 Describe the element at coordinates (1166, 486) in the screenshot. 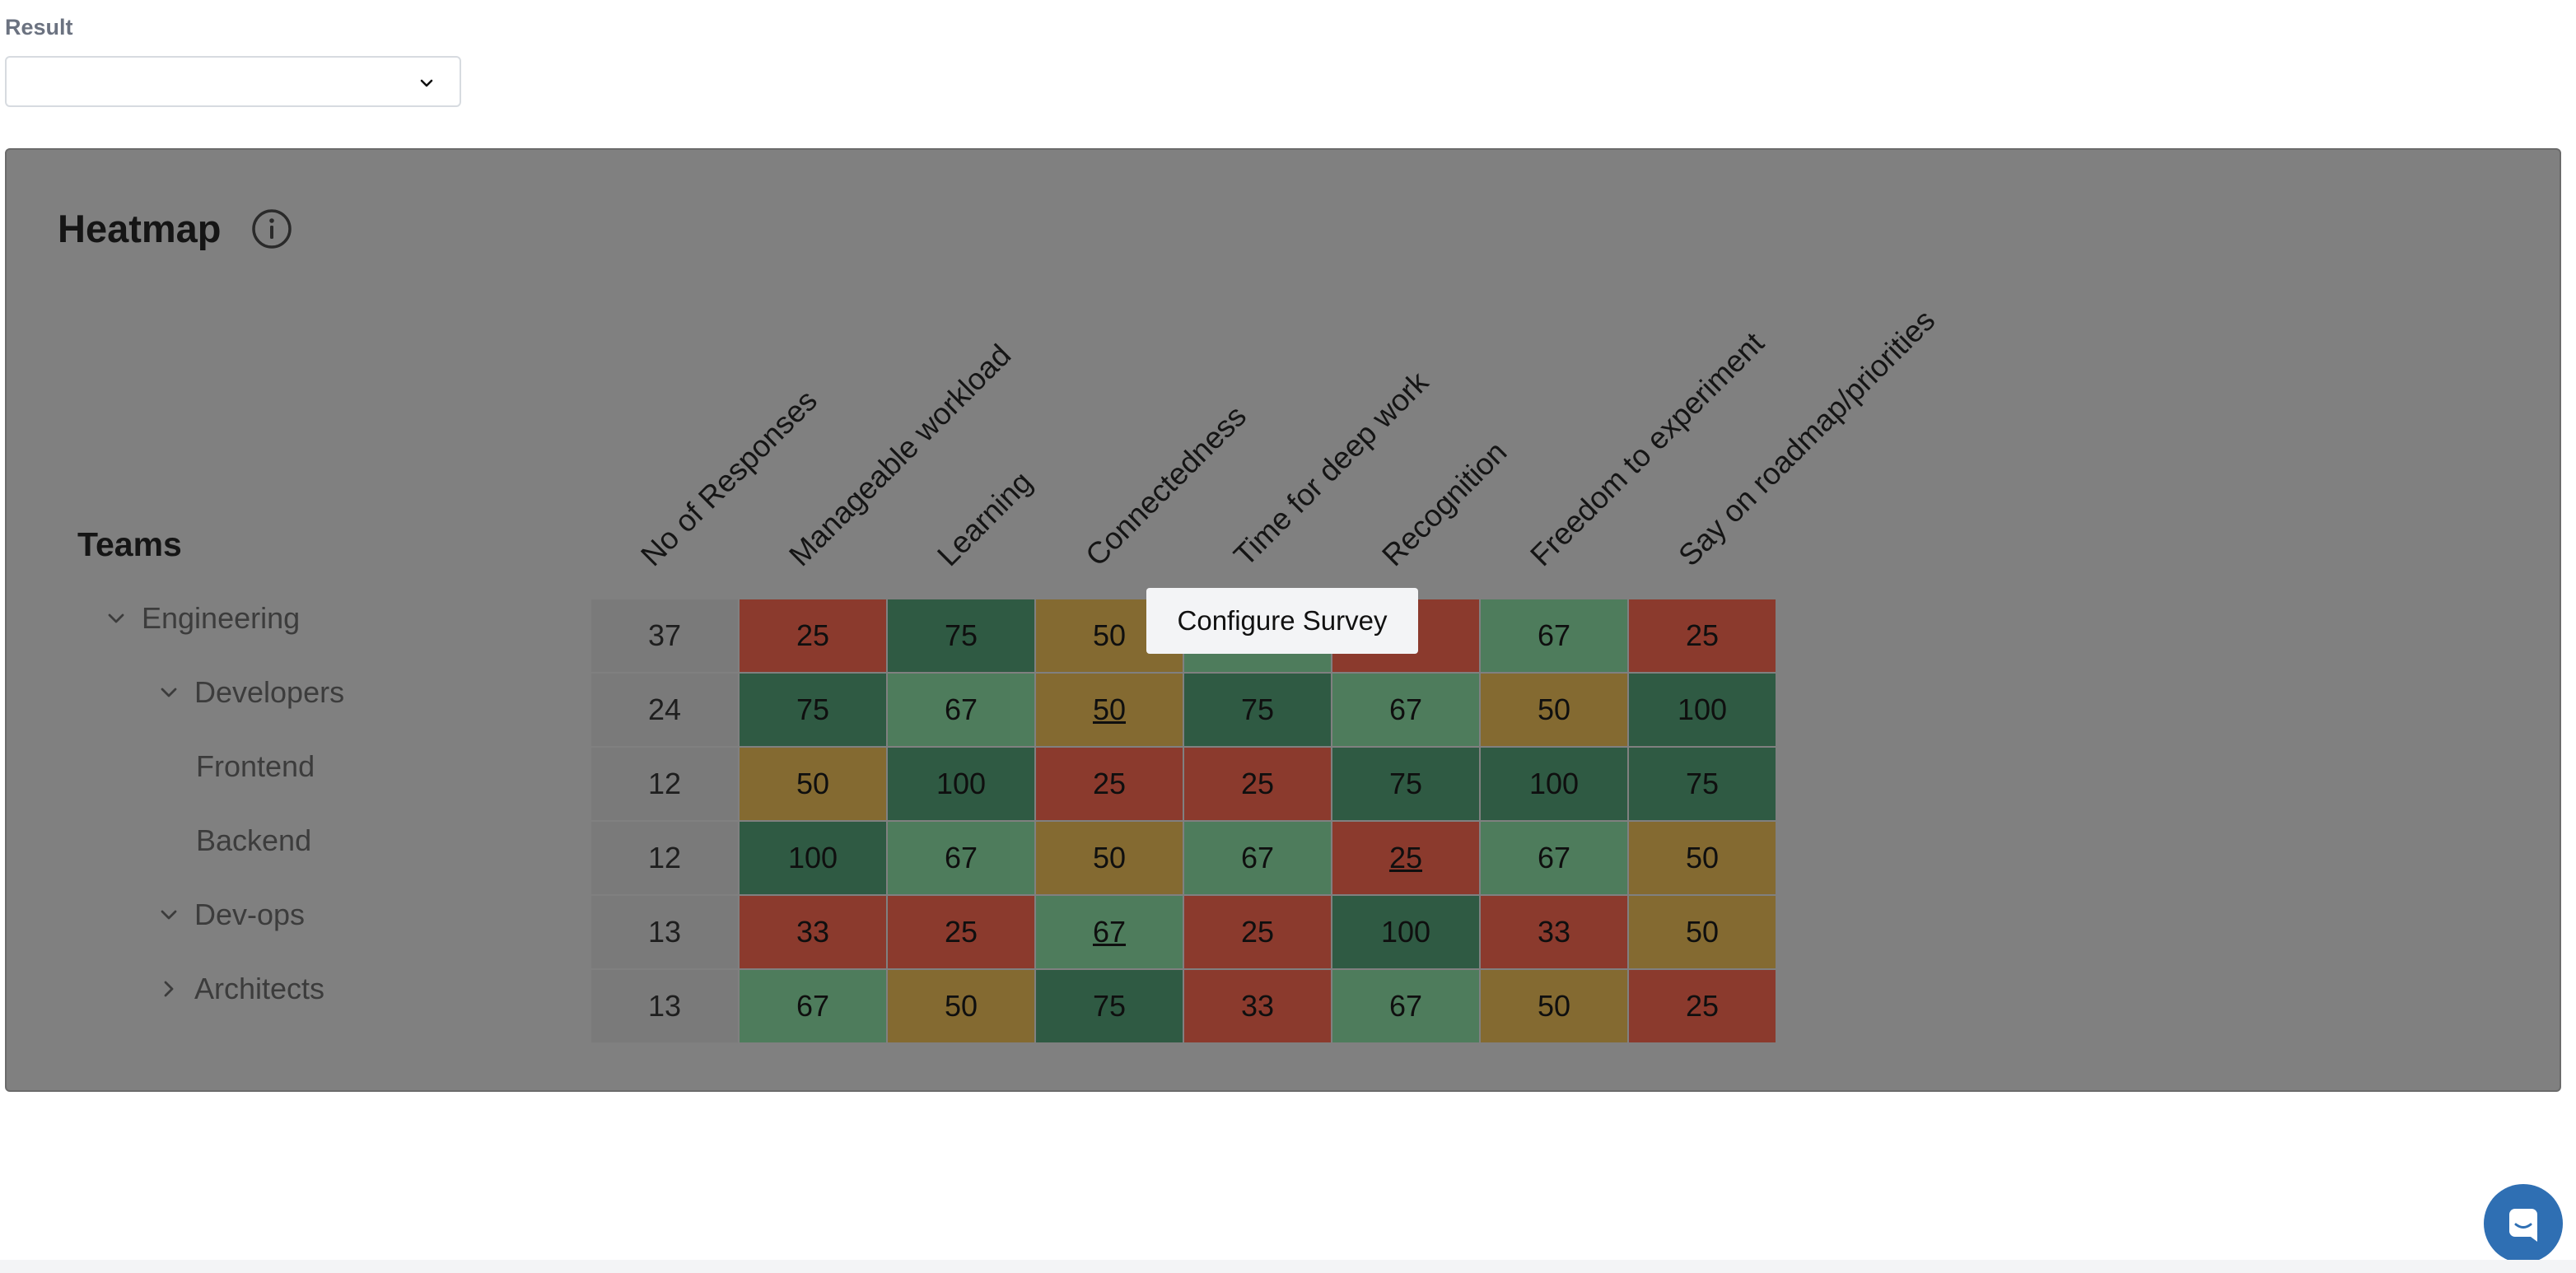

I see `column-header: Connectedness` at that location.